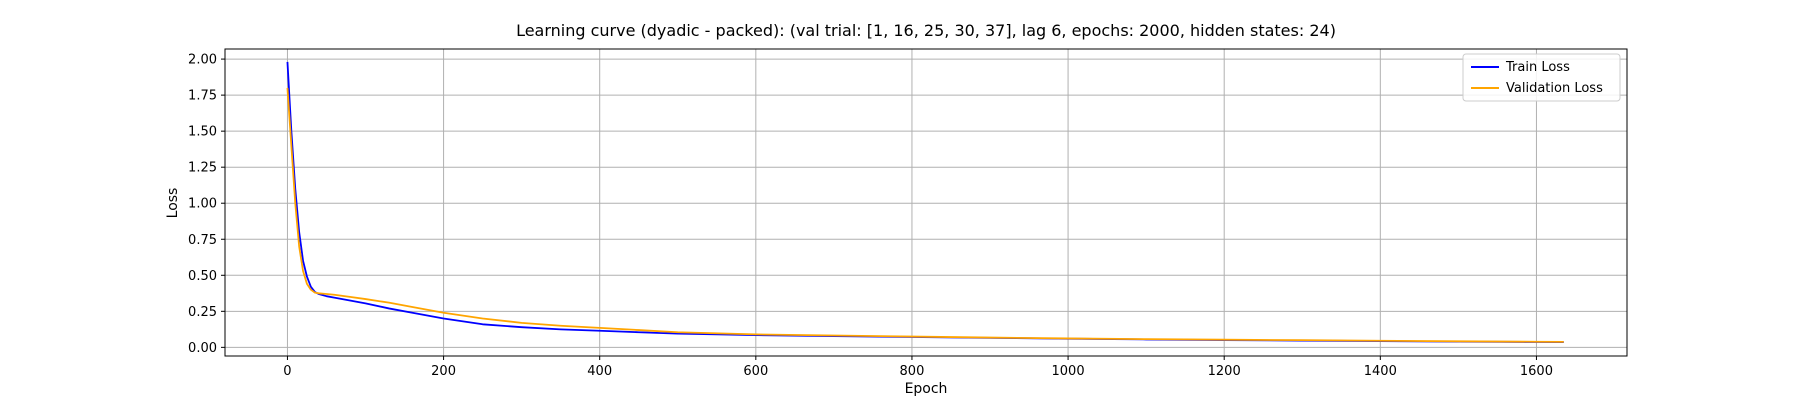 This screenshot has width=1800, height=400. What do you see at coordinates (202, 312) in the screenshot?
I see `y-tick-label: 0.25` at bounding box center [202, 312].